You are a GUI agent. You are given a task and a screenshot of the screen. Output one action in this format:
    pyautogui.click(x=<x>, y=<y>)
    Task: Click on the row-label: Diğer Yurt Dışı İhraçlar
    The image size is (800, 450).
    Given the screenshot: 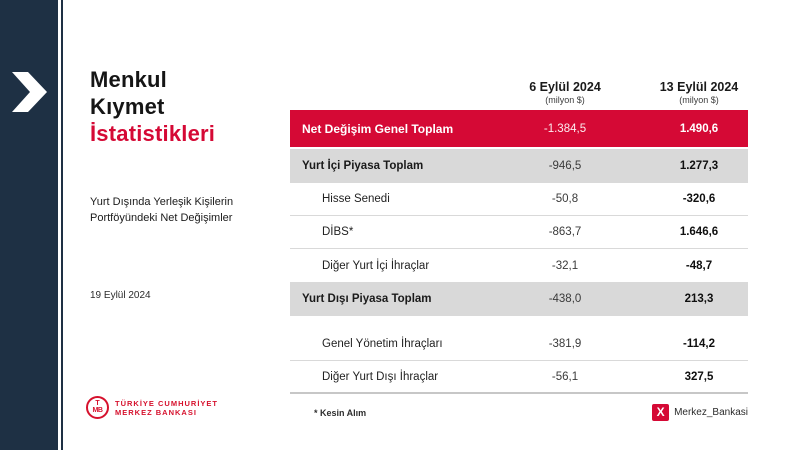 What is the action you would take?
    pyautogui.click(x=380, y=376)
    